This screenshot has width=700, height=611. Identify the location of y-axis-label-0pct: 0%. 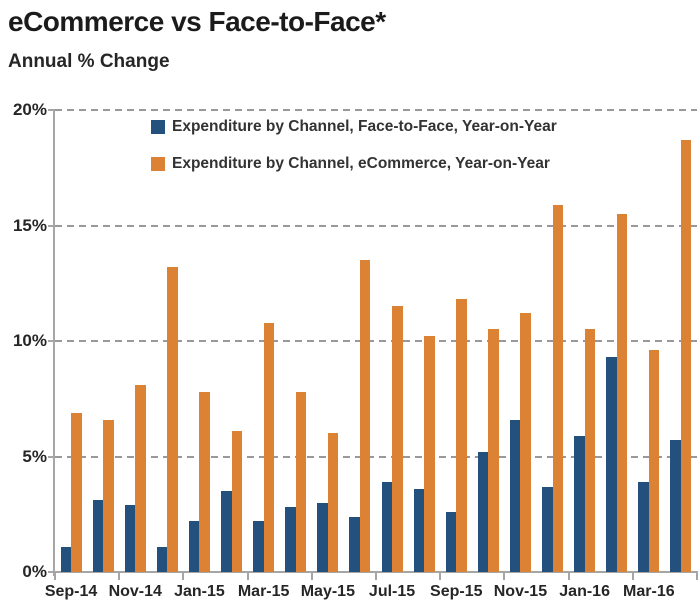
(34, 571).